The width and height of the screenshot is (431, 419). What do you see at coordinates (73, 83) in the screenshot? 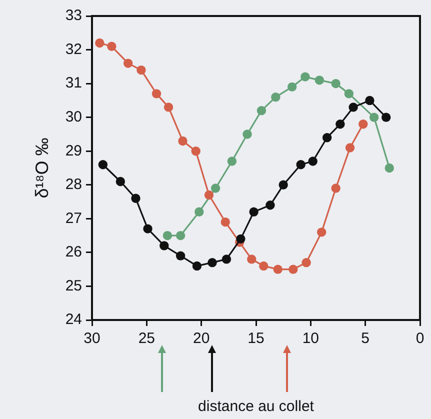
I see `y-tick-label: 31` at bounding box center [73, 83].